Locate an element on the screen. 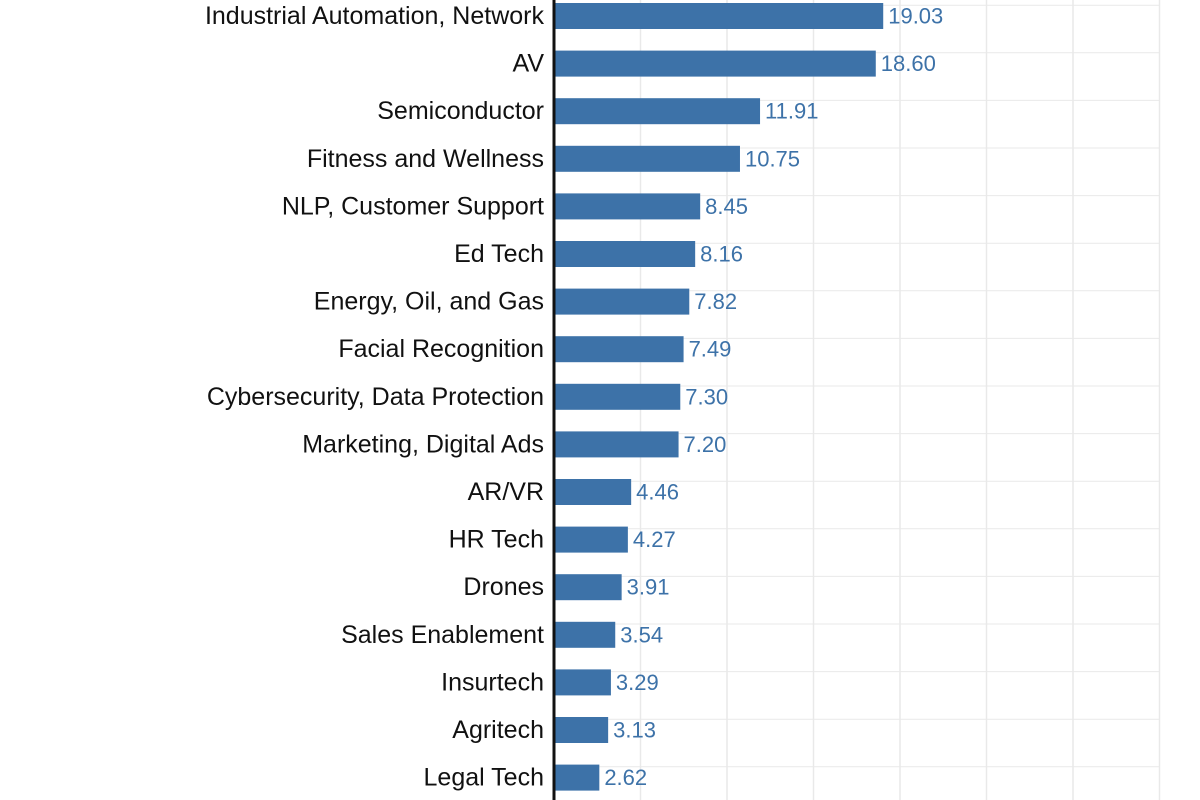 The width and height of the screenshot is (1200, 800). value-label: 18.60 is located at coordinates (908, 63).